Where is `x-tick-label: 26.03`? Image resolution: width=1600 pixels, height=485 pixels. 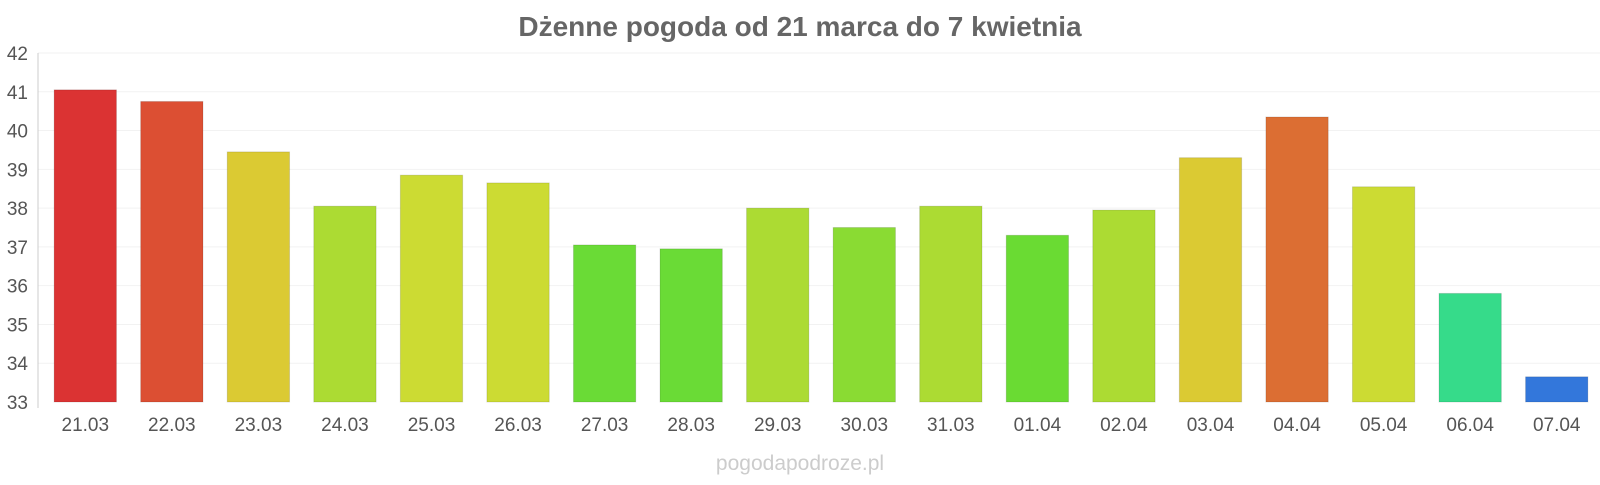 x-tick-label: 26.03 is located at coordinates (518, 425).